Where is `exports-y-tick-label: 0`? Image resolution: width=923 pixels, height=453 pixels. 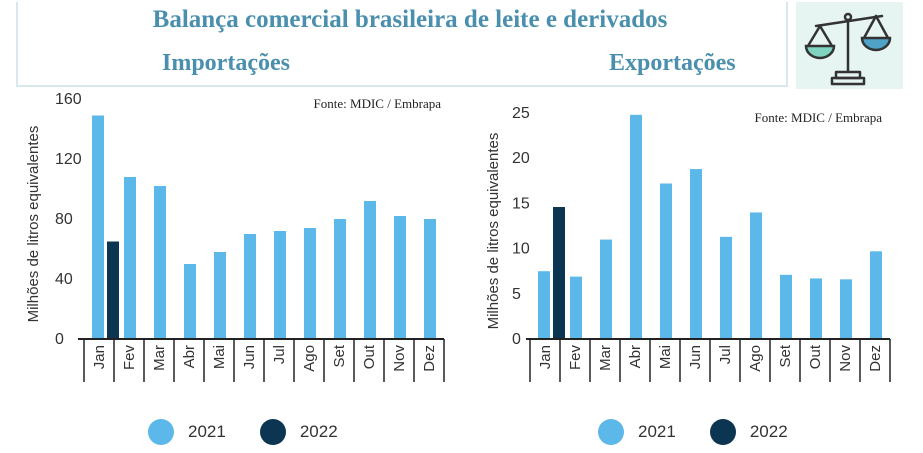
exports-y-tick-label: 0 is located at coordinates (516, 339).